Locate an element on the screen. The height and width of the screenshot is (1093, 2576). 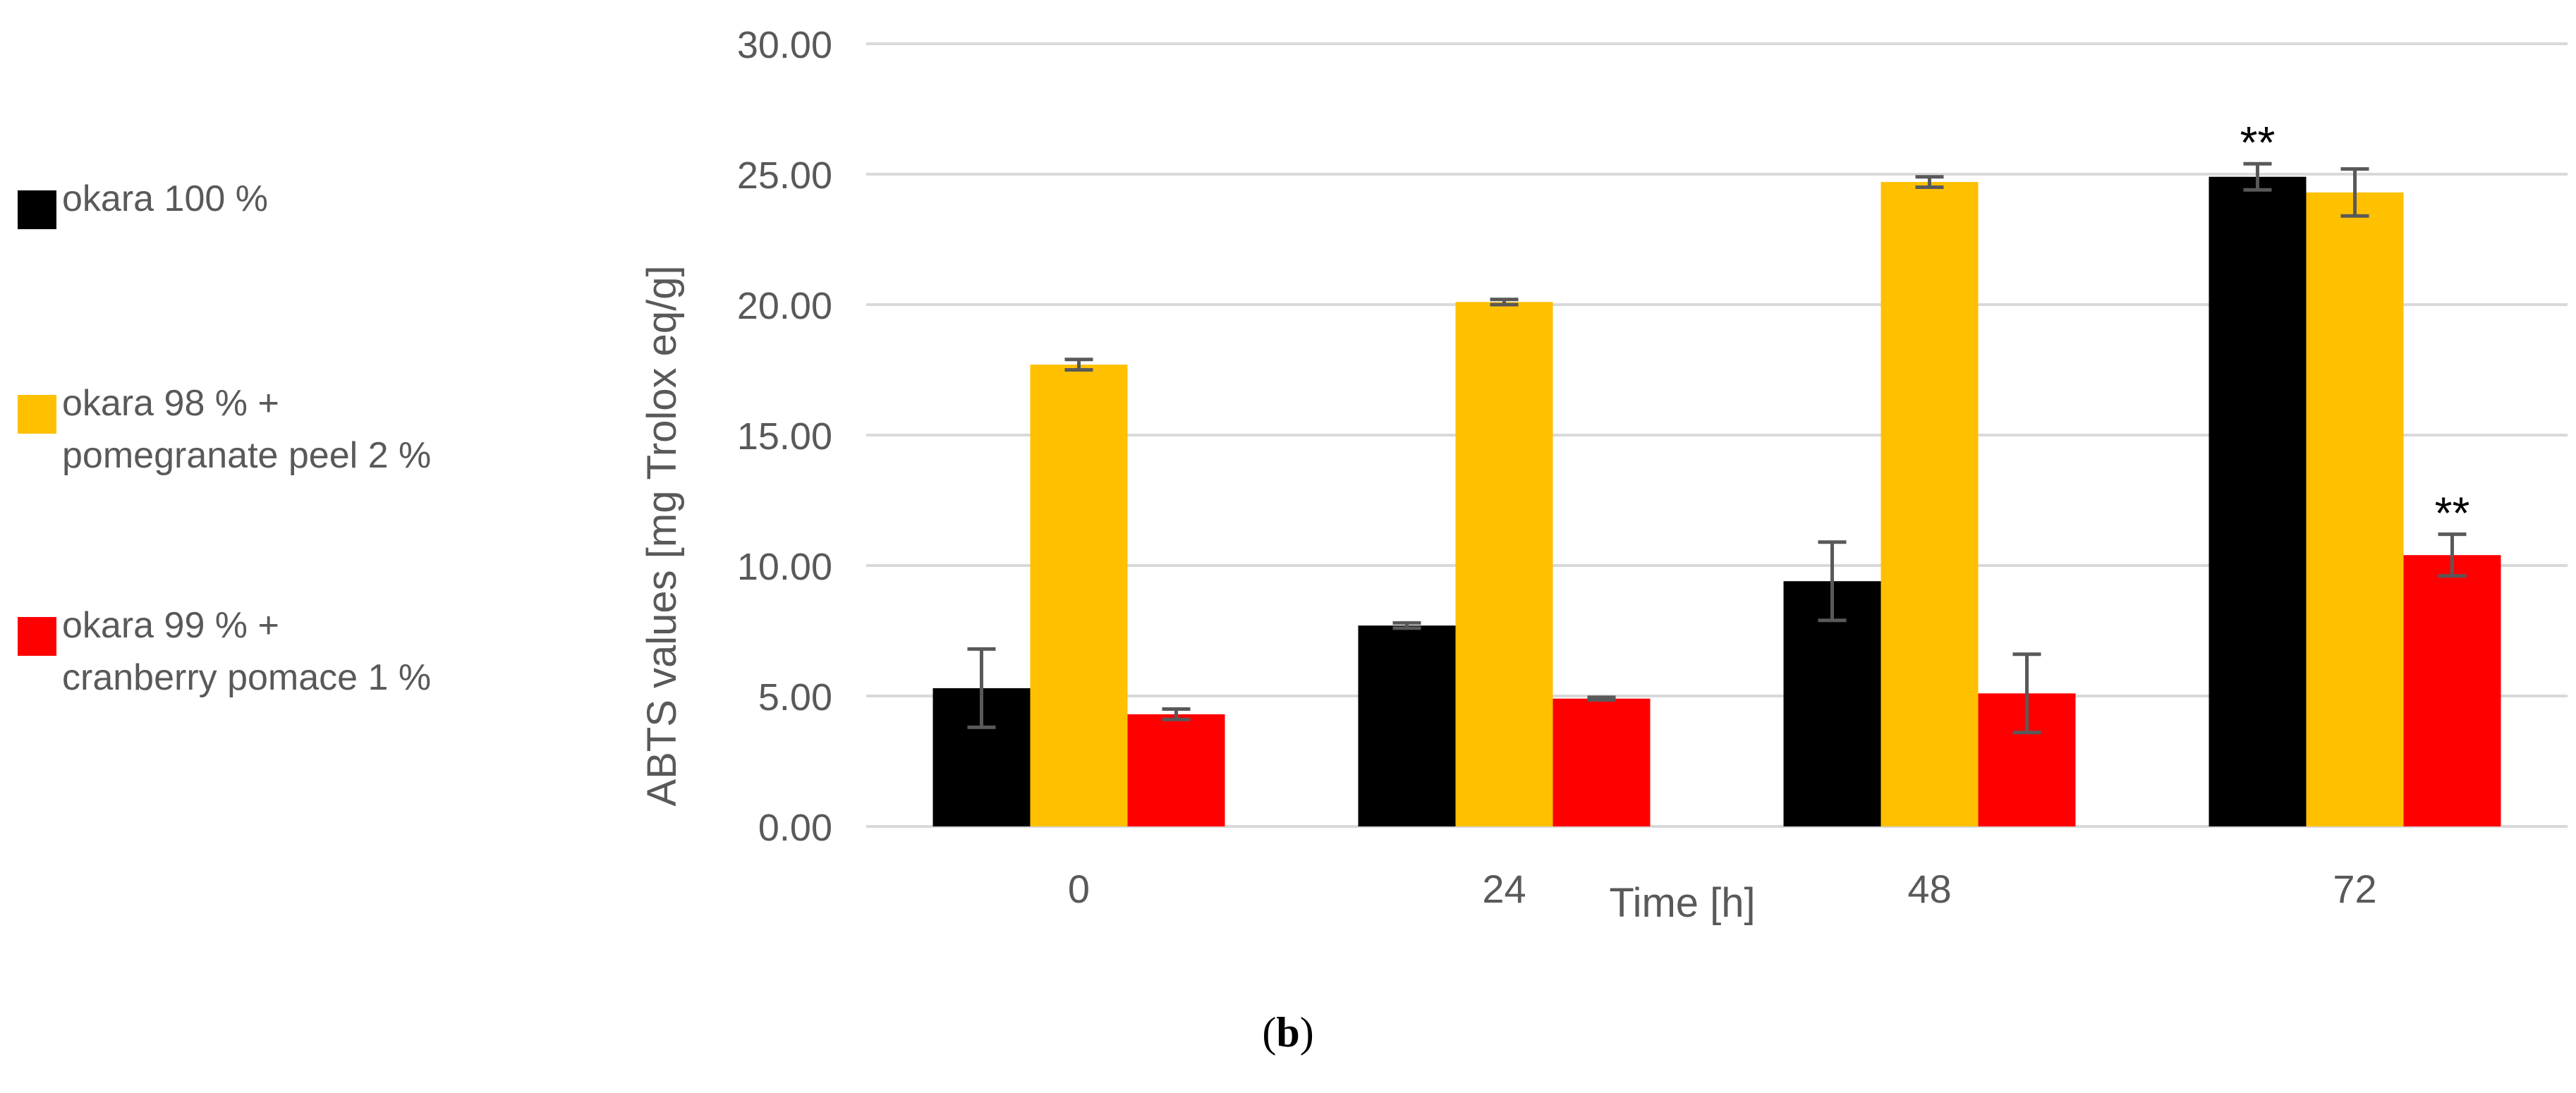
y-tick-label: 15.00 is located at coordinates (784, 436).